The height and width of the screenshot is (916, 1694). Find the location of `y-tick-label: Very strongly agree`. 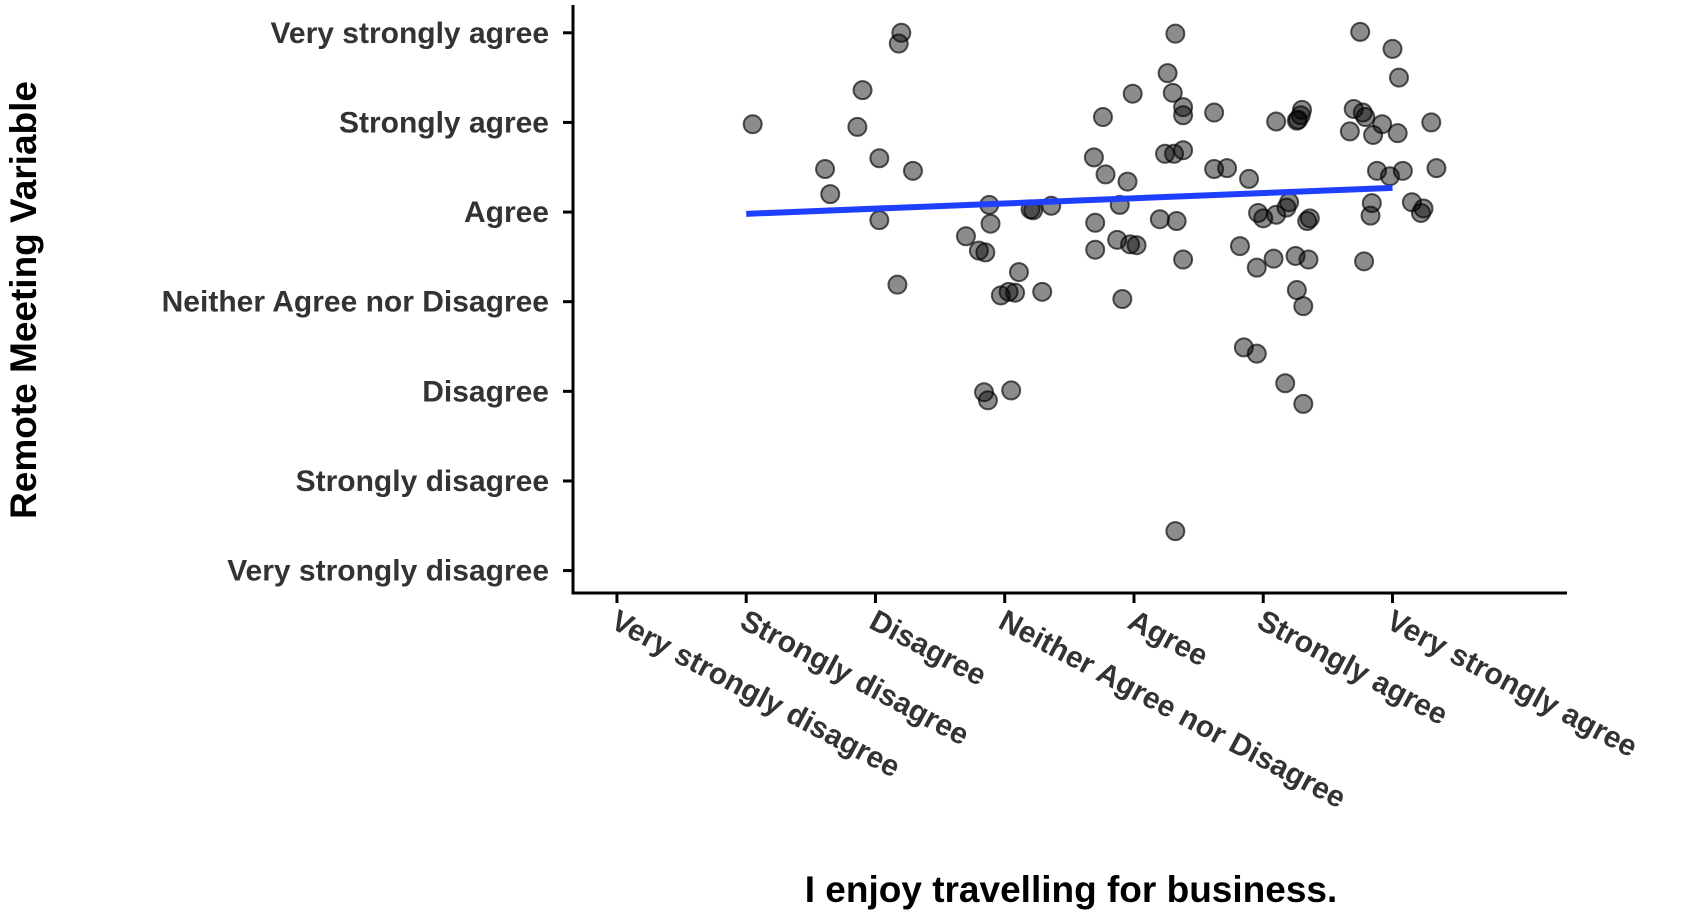

y-tick-label: Very strongly agree is located at coordinates (410, 33).